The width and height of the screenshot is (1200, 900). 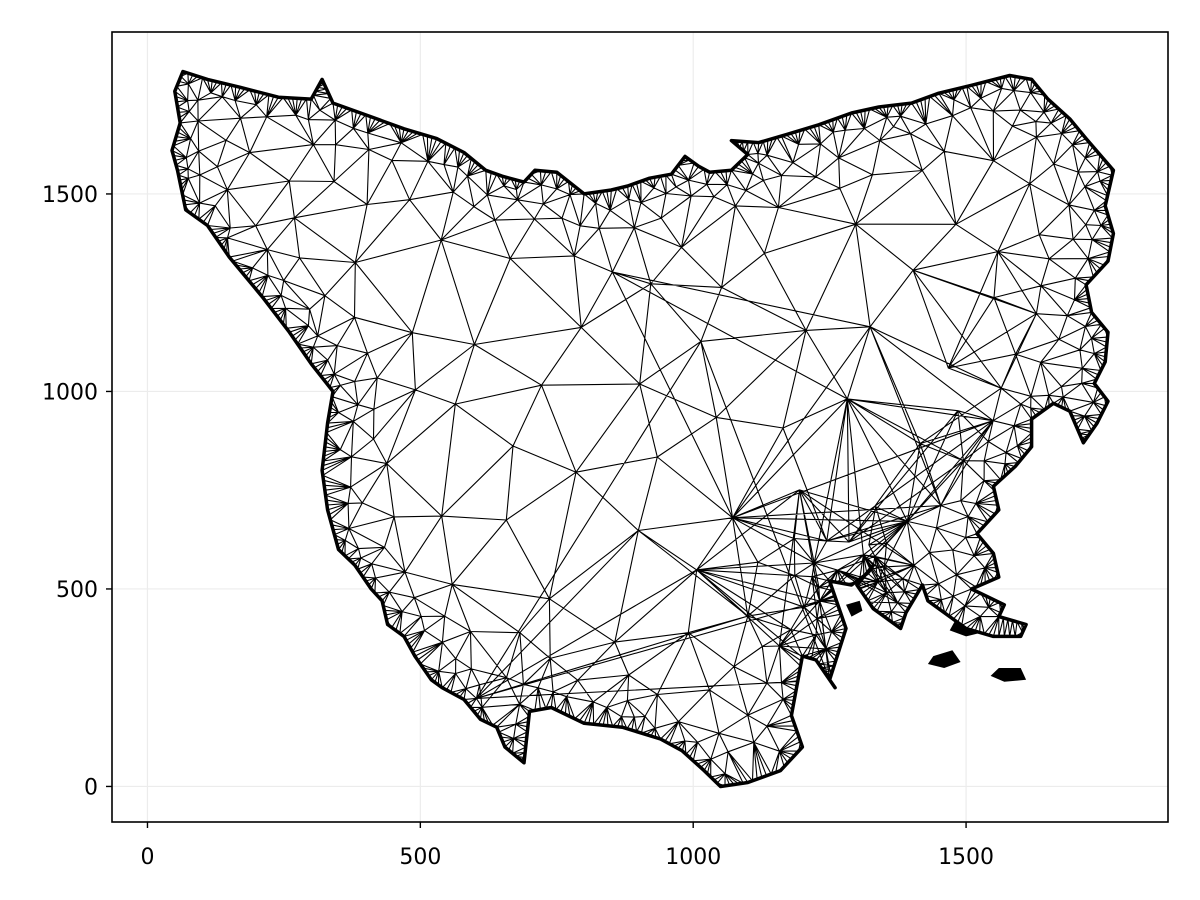 I want to click on x-tick-label: 1500, so click(x=966, y=857).